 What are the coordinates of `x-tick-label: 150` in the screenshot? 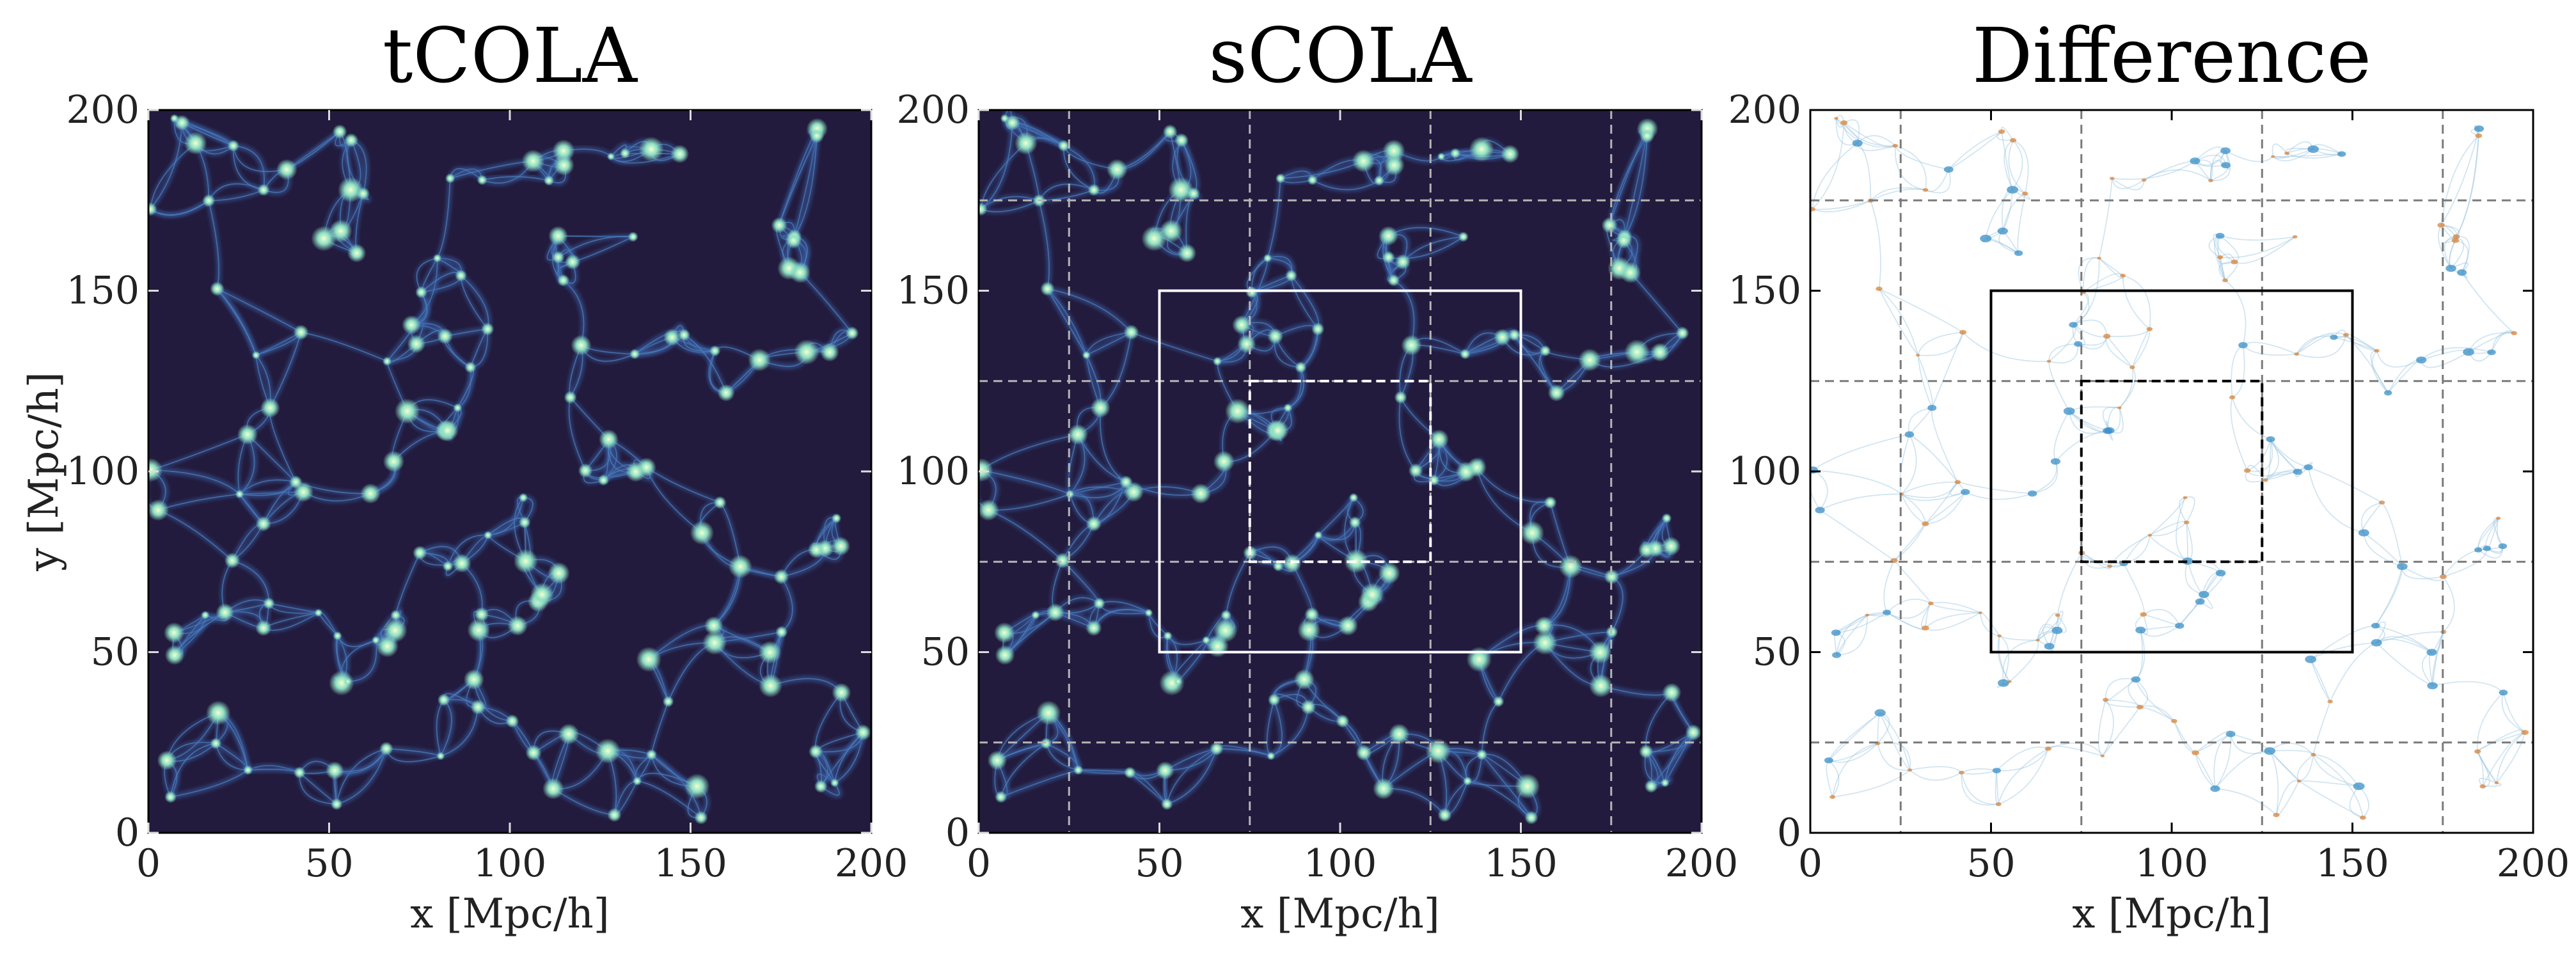 It's located at (690, 863).